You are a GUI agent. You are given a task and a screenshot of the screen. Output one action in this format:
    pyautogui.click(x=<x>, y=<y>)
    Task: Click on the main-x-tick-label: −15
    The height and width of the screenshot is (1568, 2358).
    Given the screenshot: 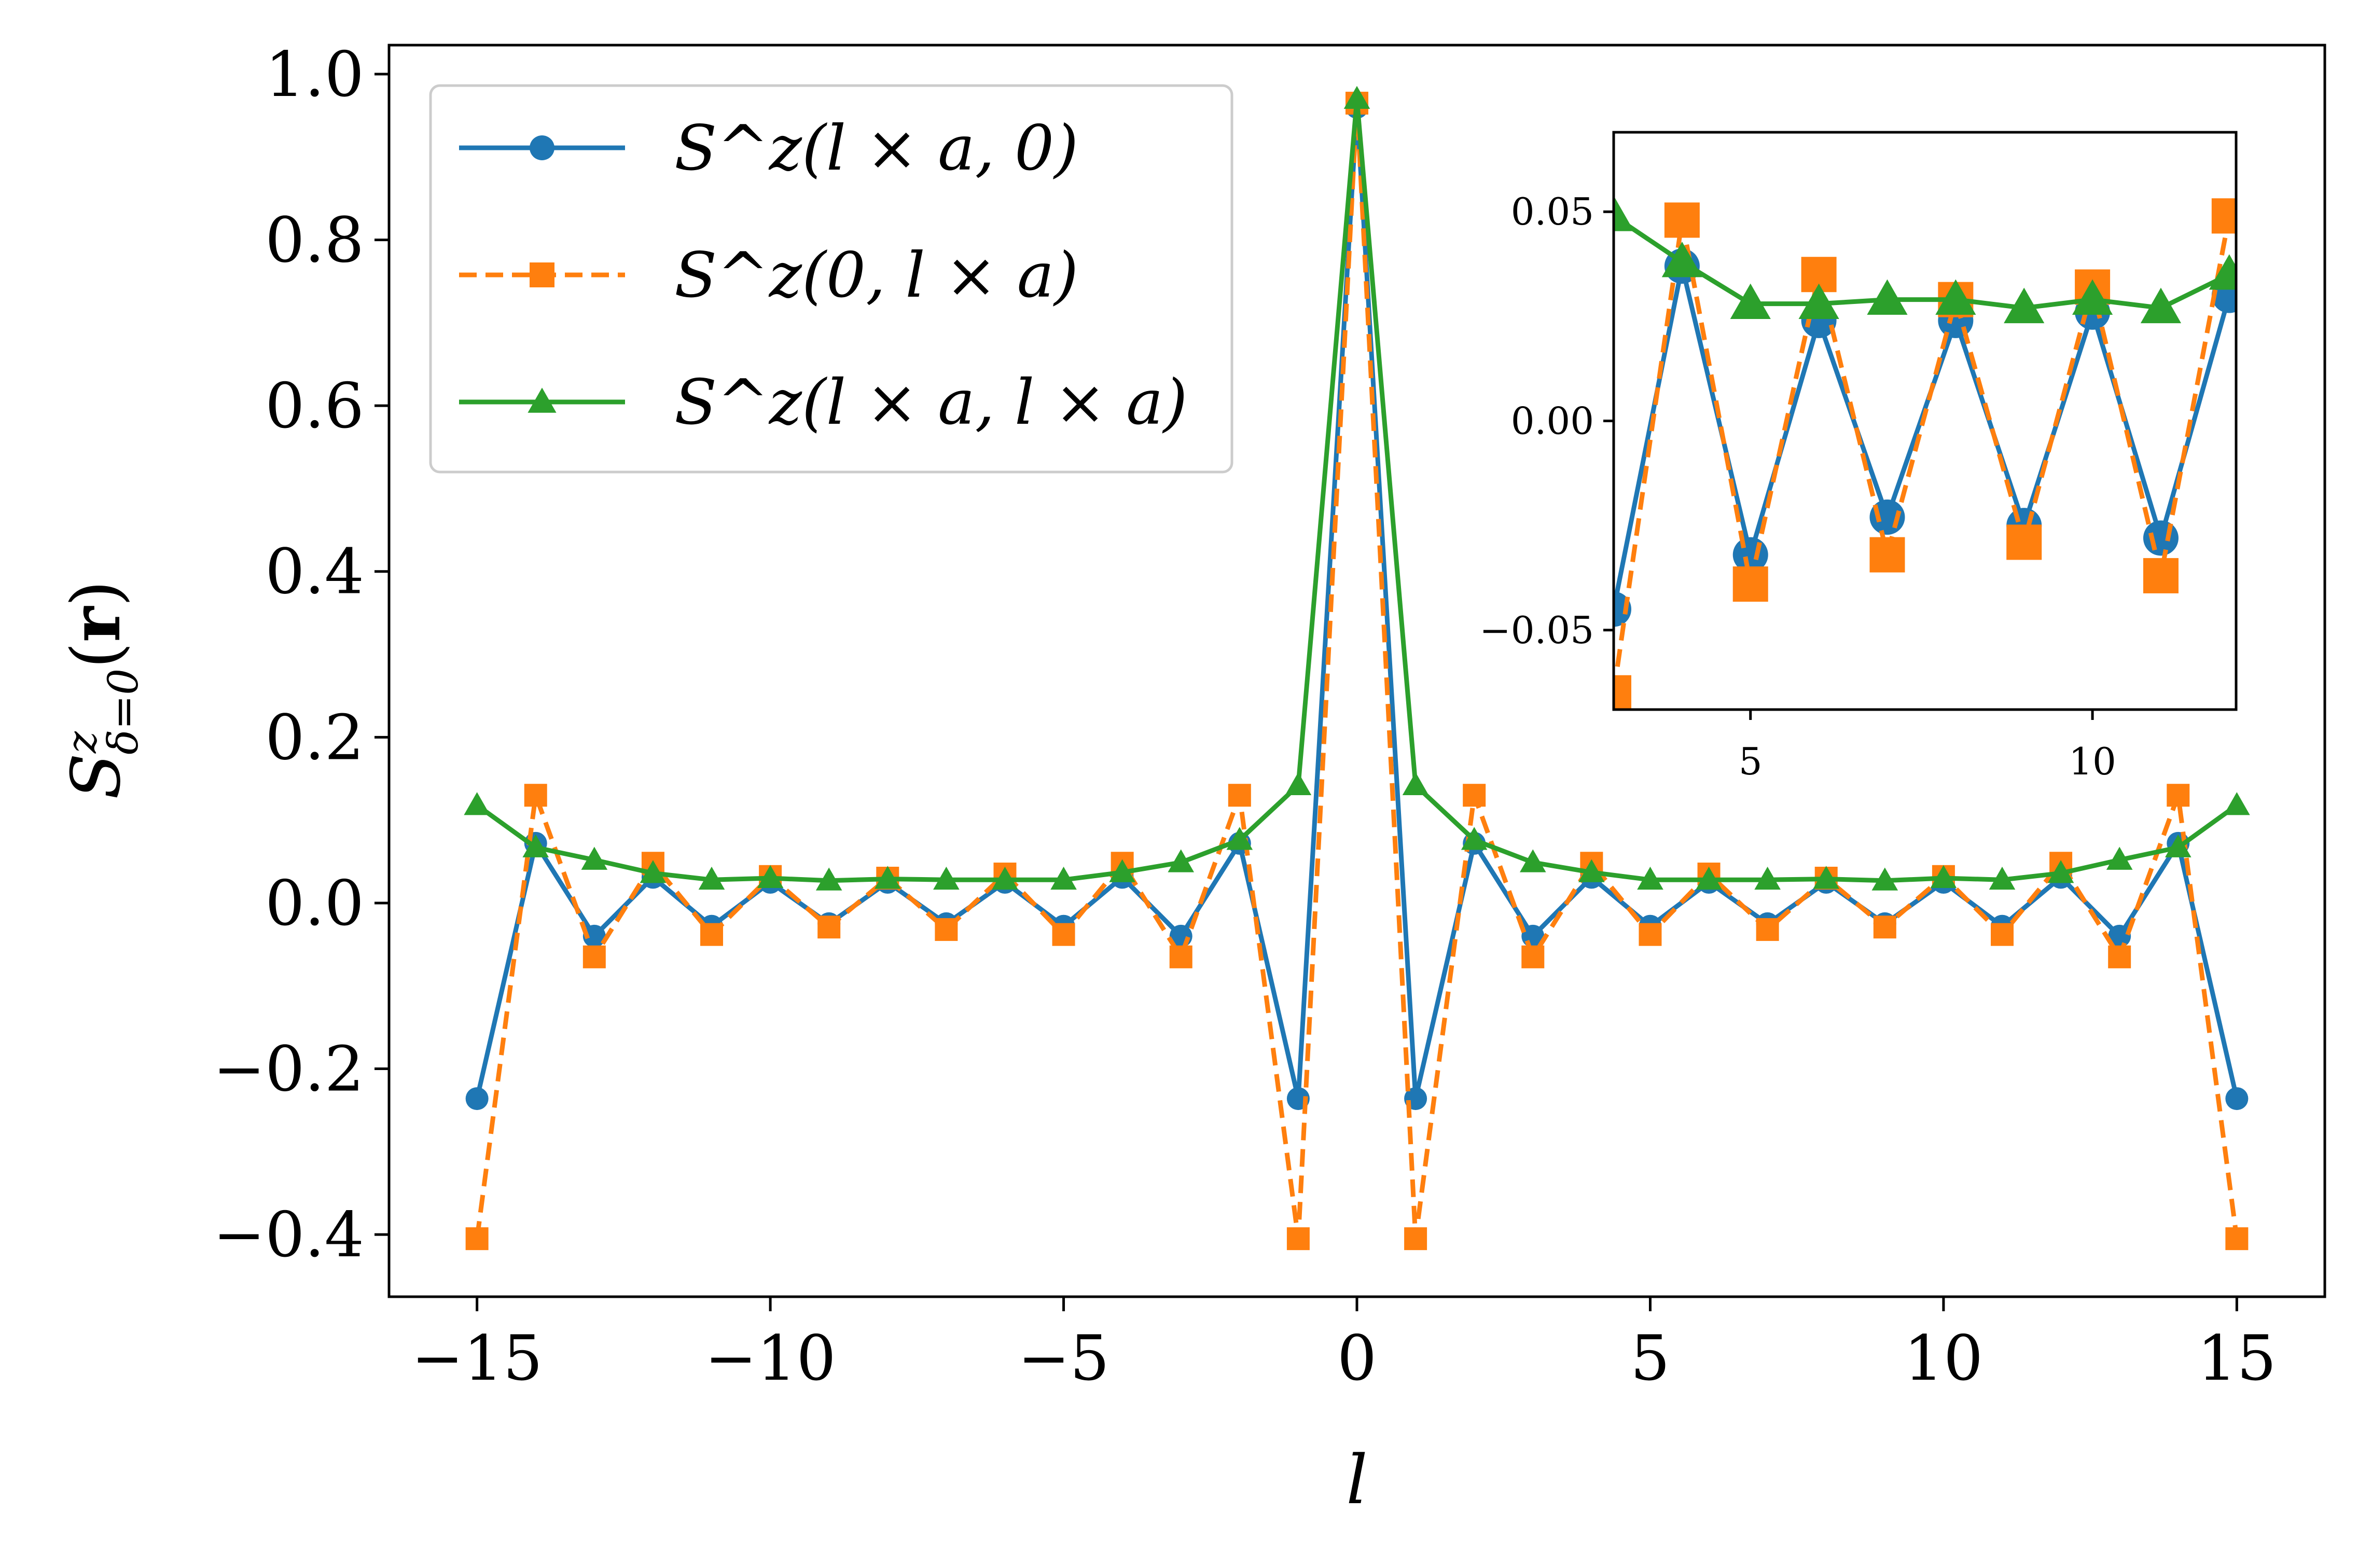 What is the action you would take?
    pyautogui.click(x=477, y=1359)
    